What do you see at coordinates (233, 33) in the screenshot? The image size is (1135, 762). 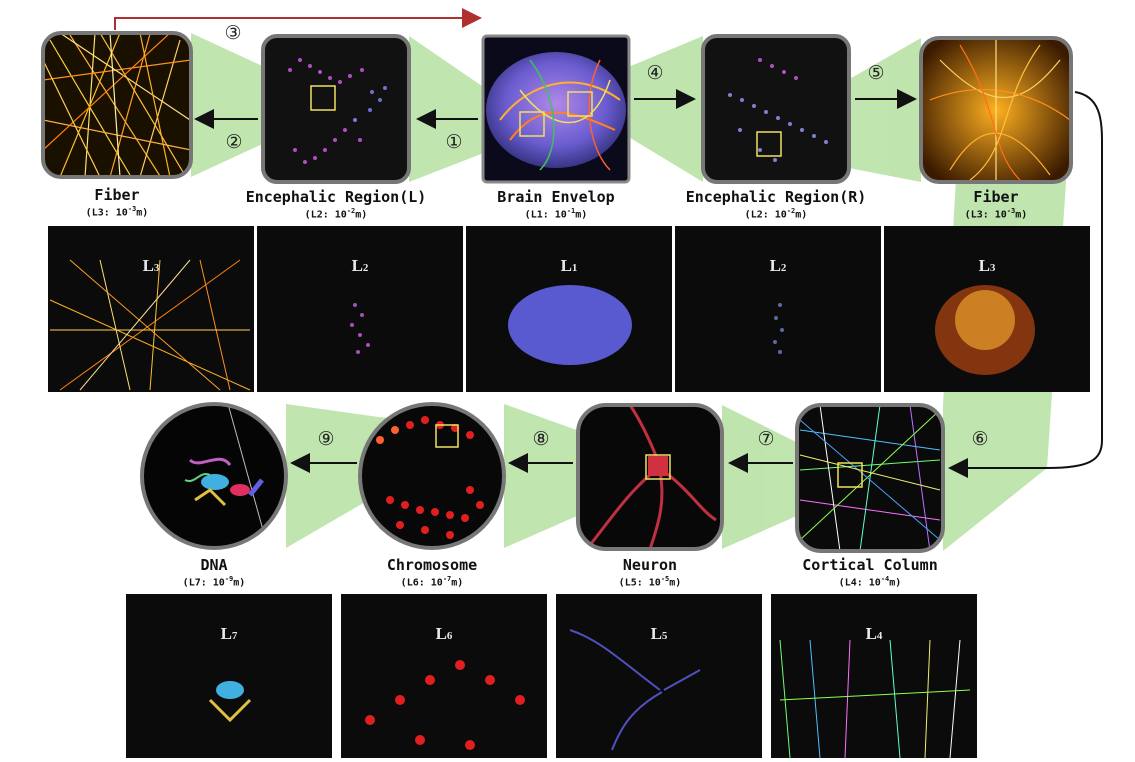 I see `step-3-label: ③` at bounding box center [233, 33].